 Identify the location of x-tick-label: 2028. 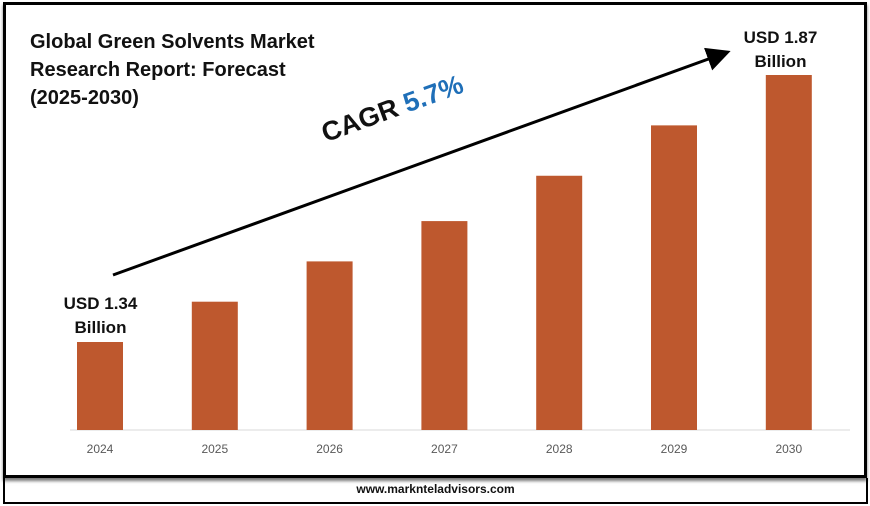
(559, 449).